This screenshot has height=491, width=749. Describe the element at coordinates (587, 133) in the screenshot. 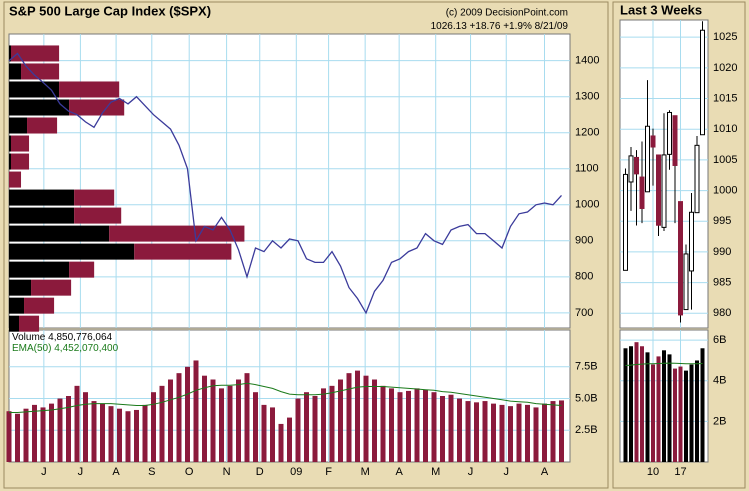

I see `y-tick-label: 1200` at that location.